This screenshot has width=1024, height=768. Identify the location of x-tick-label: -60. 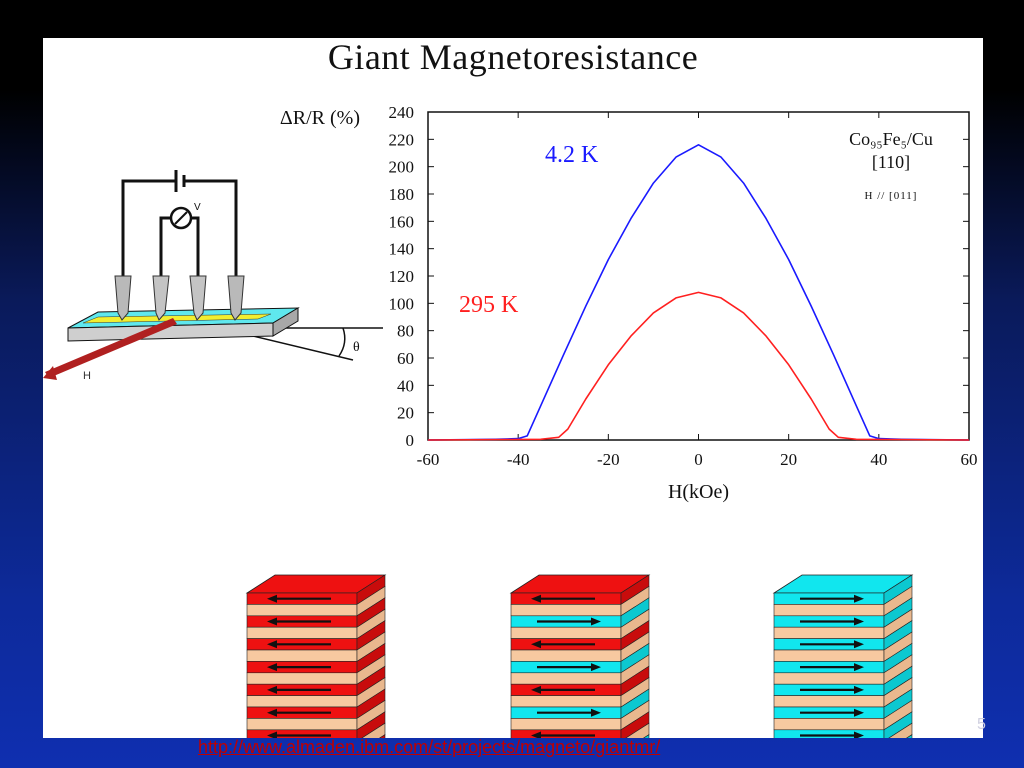
(428, 459).